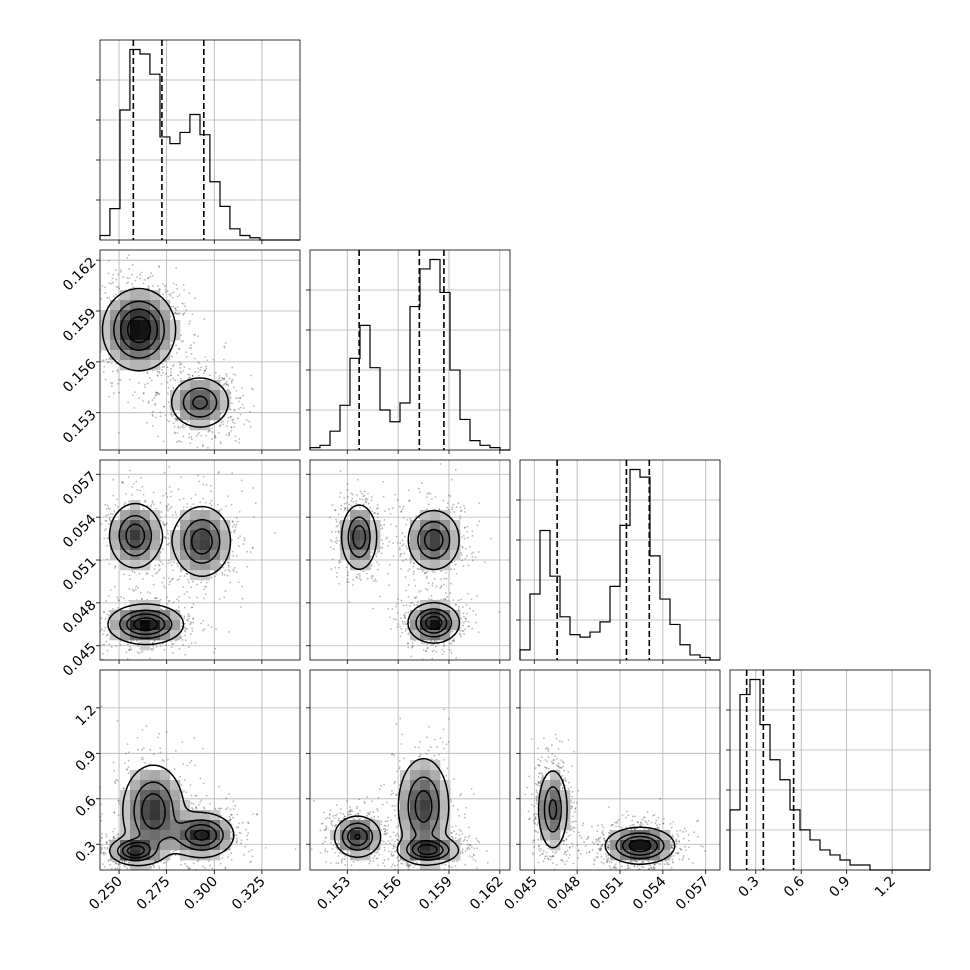  I want to click on x-tick-label: 0.9, so click(839, 887).